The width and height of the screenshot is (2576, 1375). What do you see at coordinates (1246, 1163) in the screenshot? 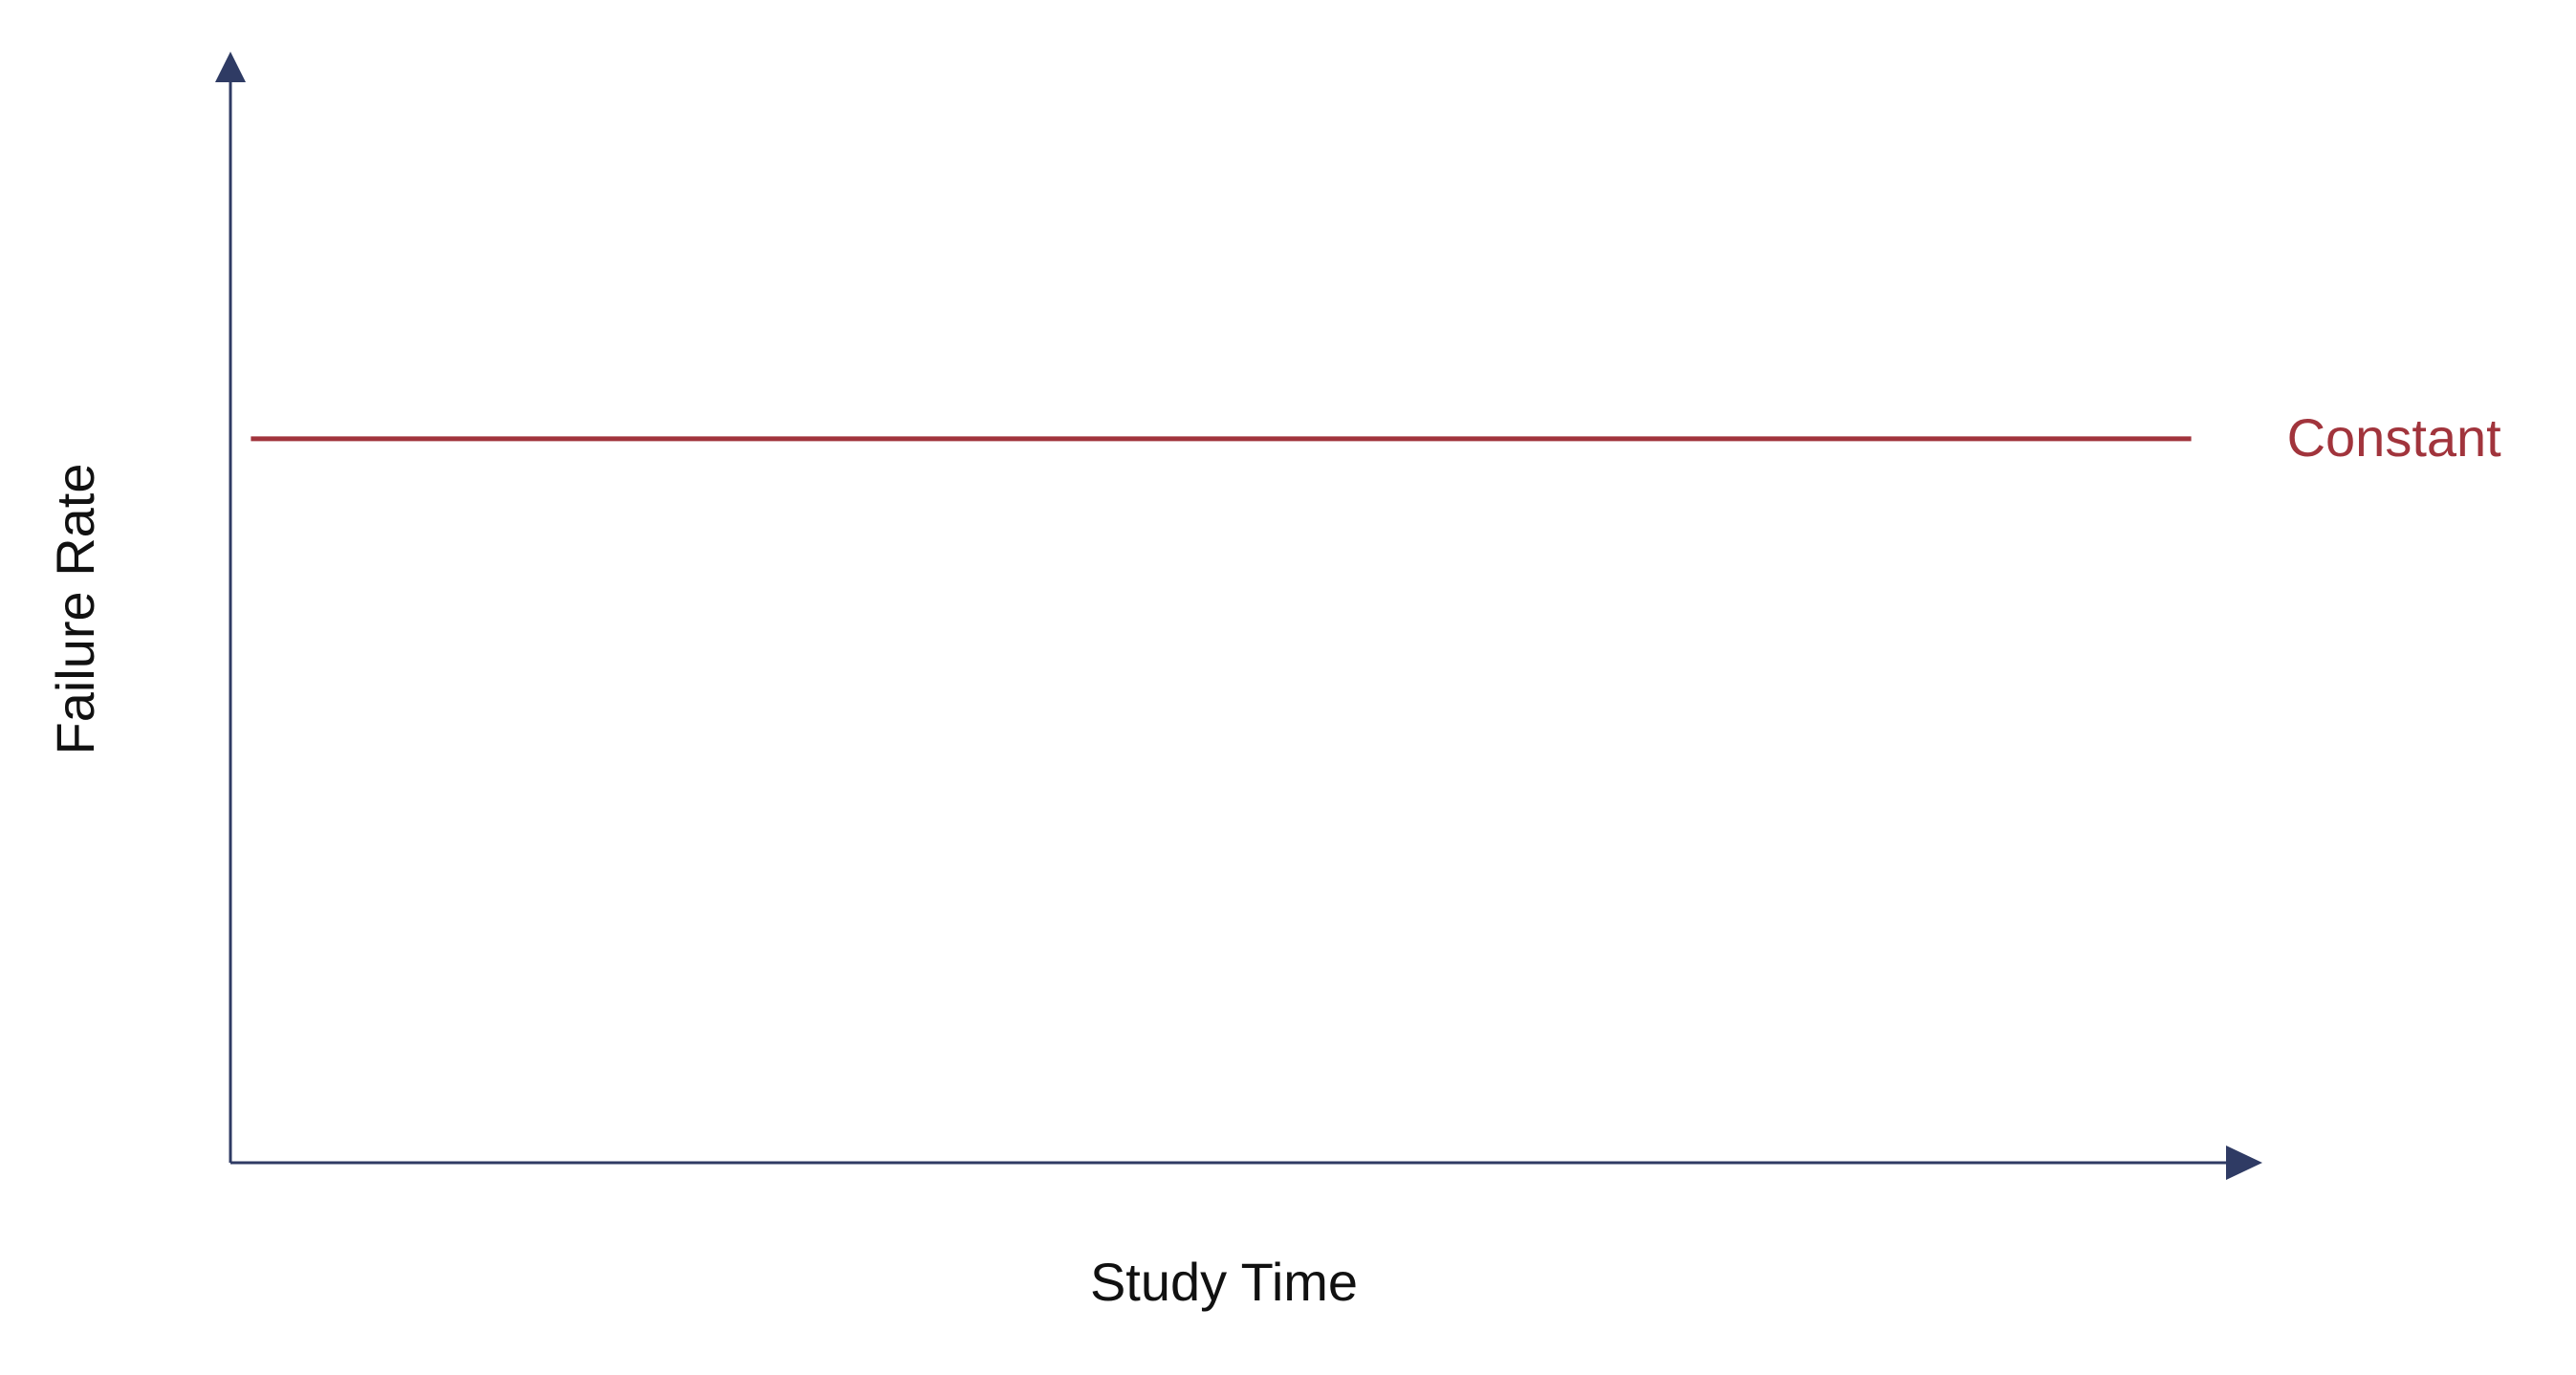
I see `x-axis` at bounding box center [1246, 1163].